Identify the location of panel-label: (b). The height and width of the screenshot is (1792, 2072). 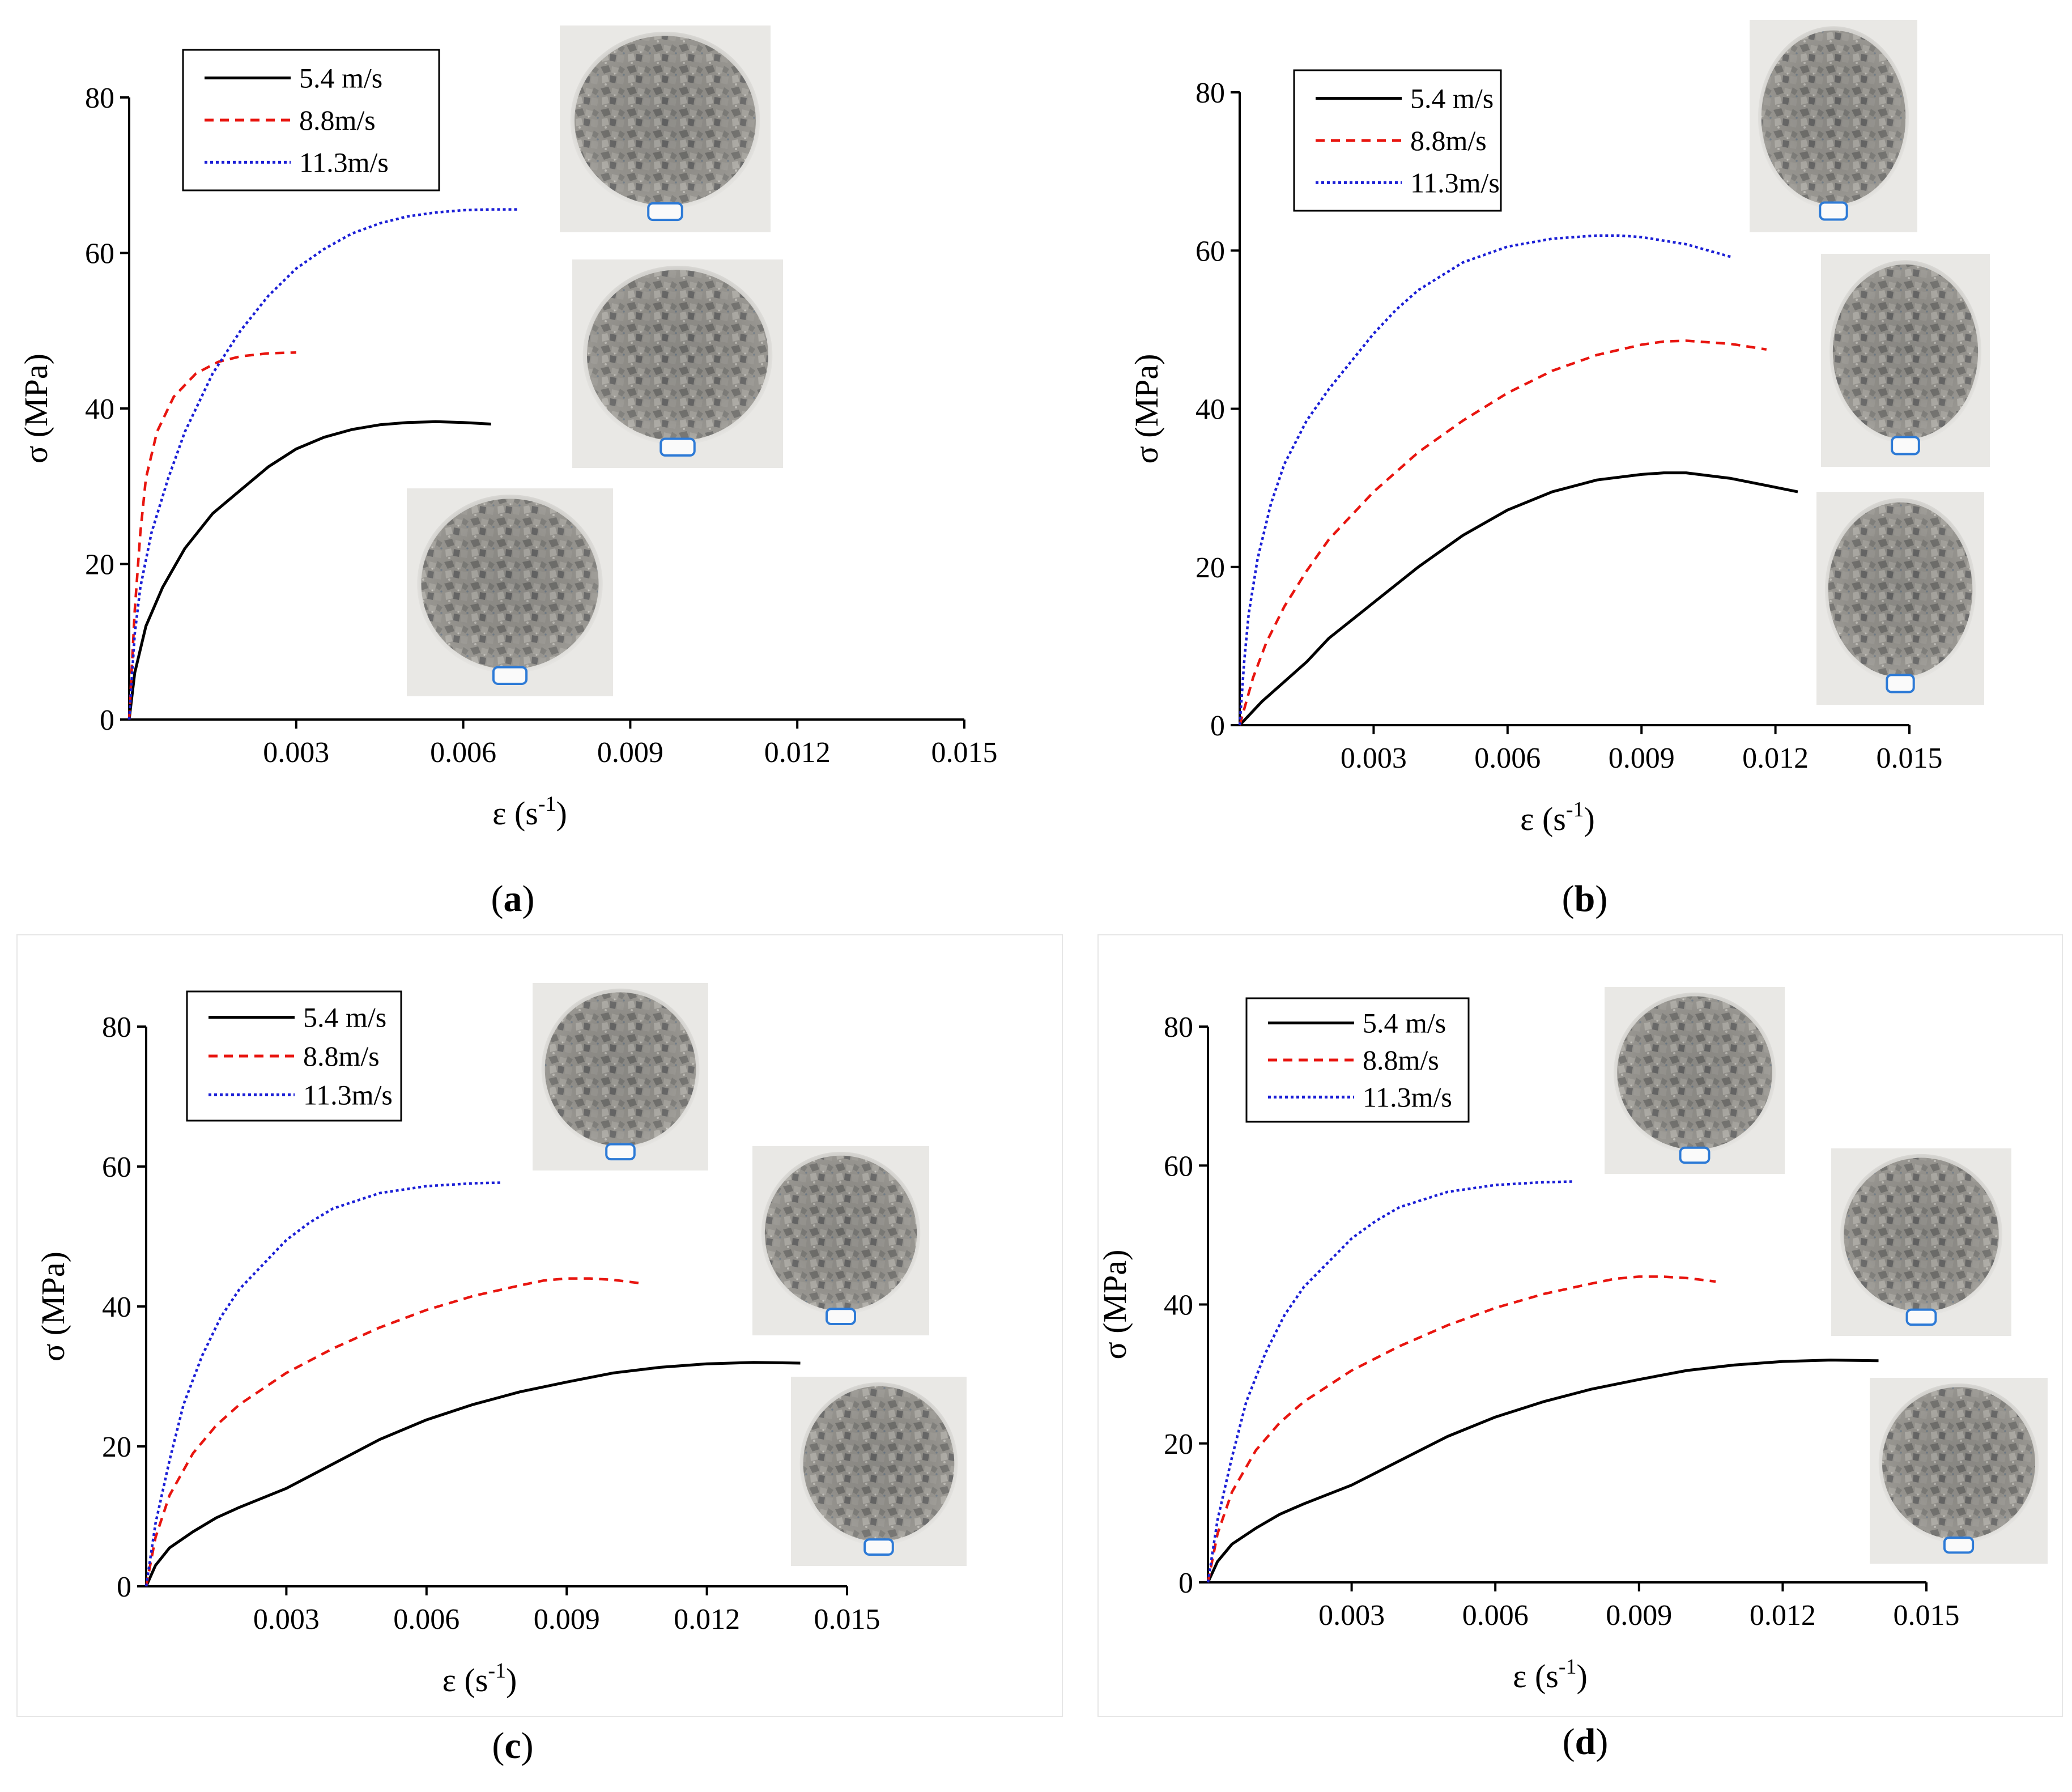
(1585, 899).